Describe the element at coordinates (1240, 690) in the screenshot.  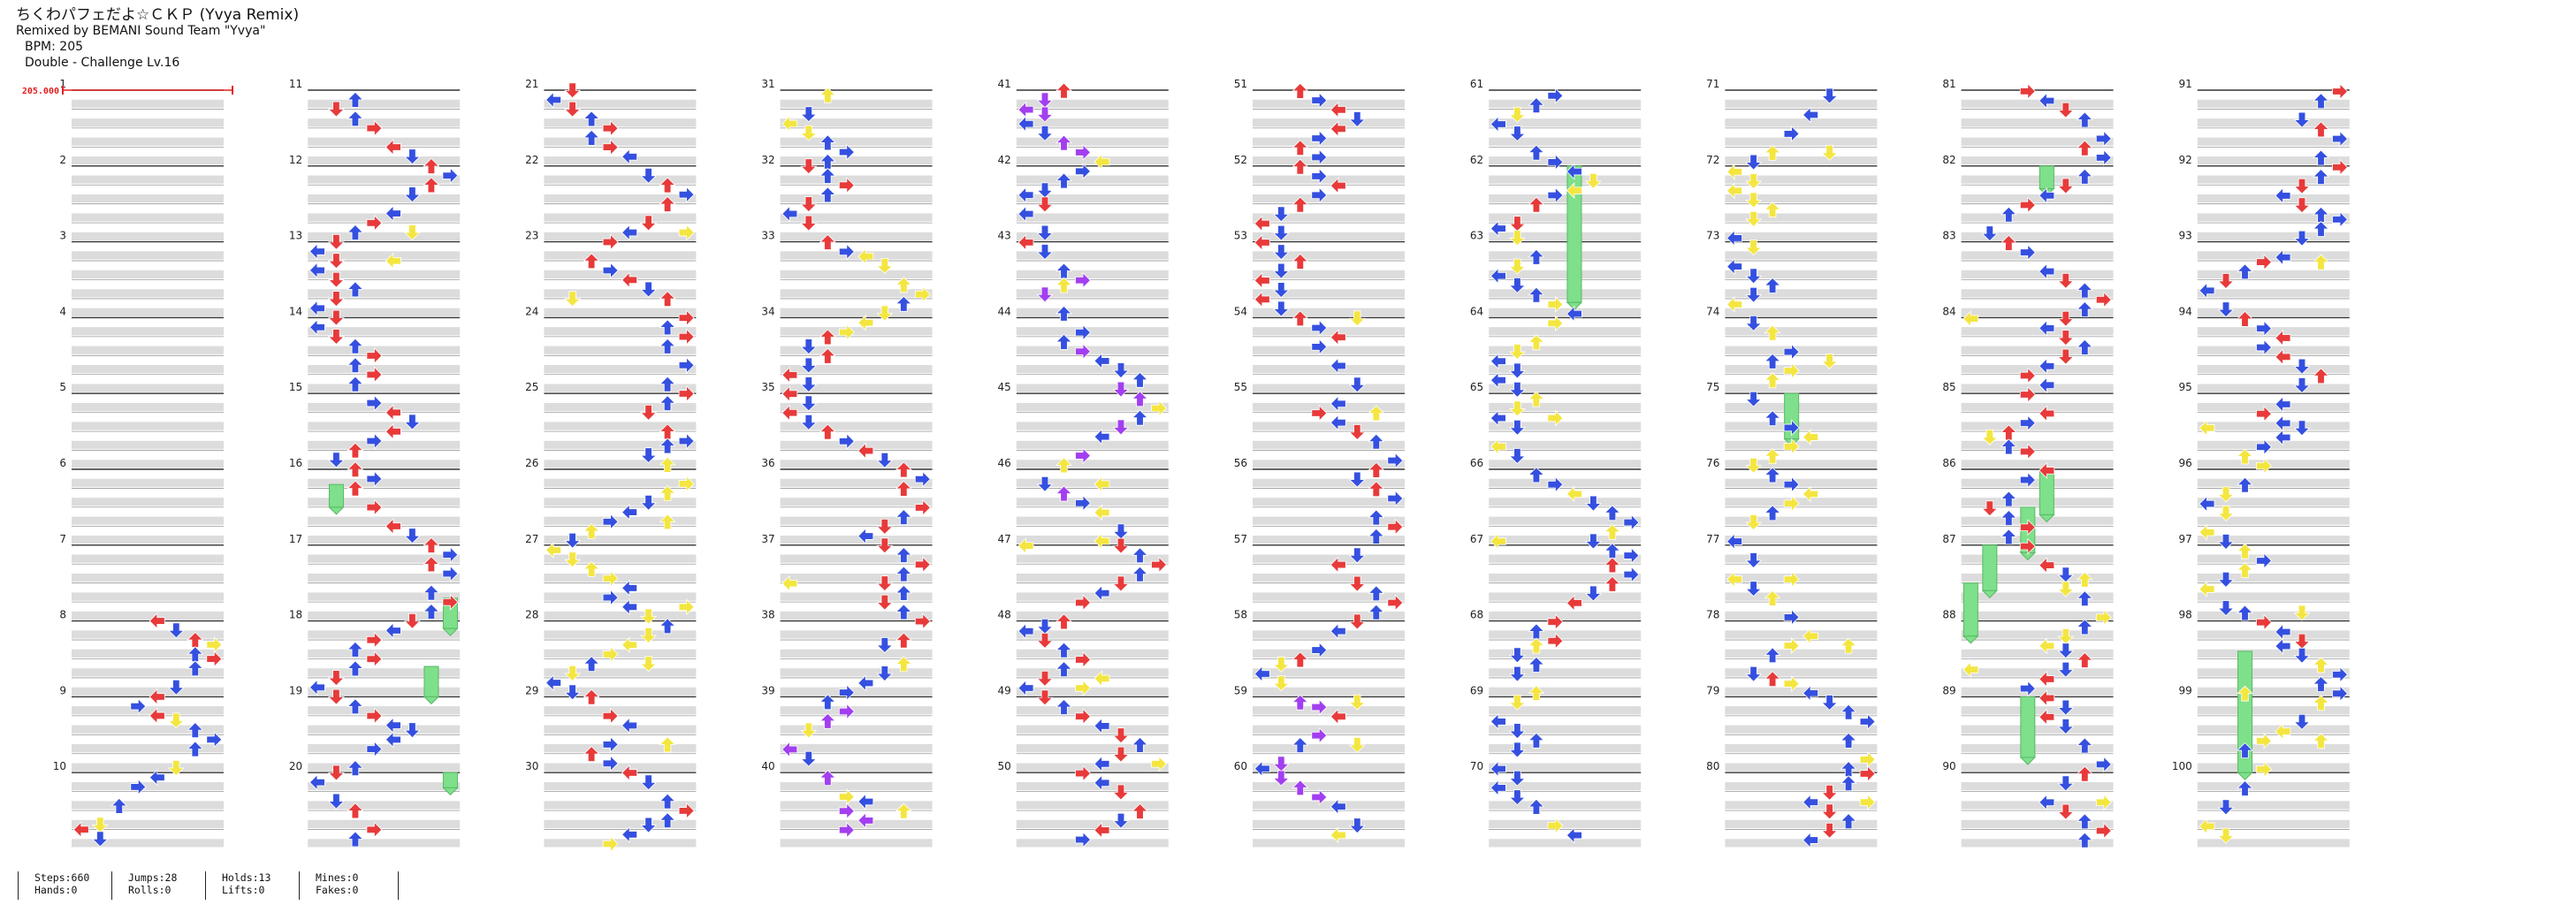
I see `measure-number: 59` at that location.